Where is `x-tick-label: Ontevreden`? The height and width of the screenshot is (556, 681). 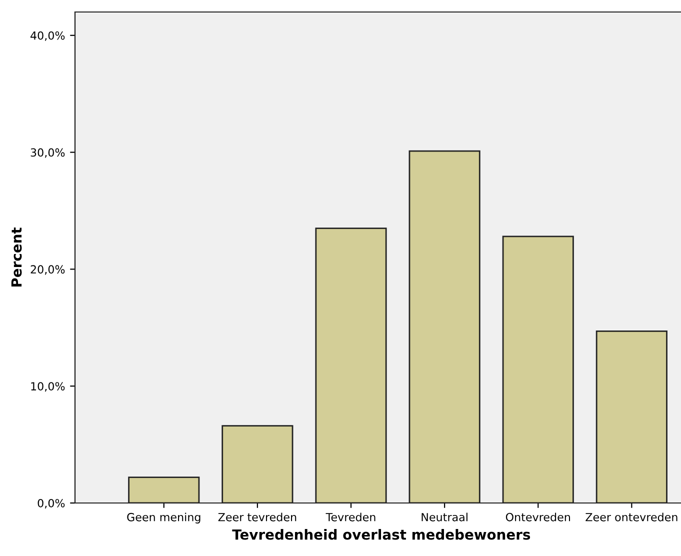
x-tick-label: Ontevreden is located at coordinates (538, 517).